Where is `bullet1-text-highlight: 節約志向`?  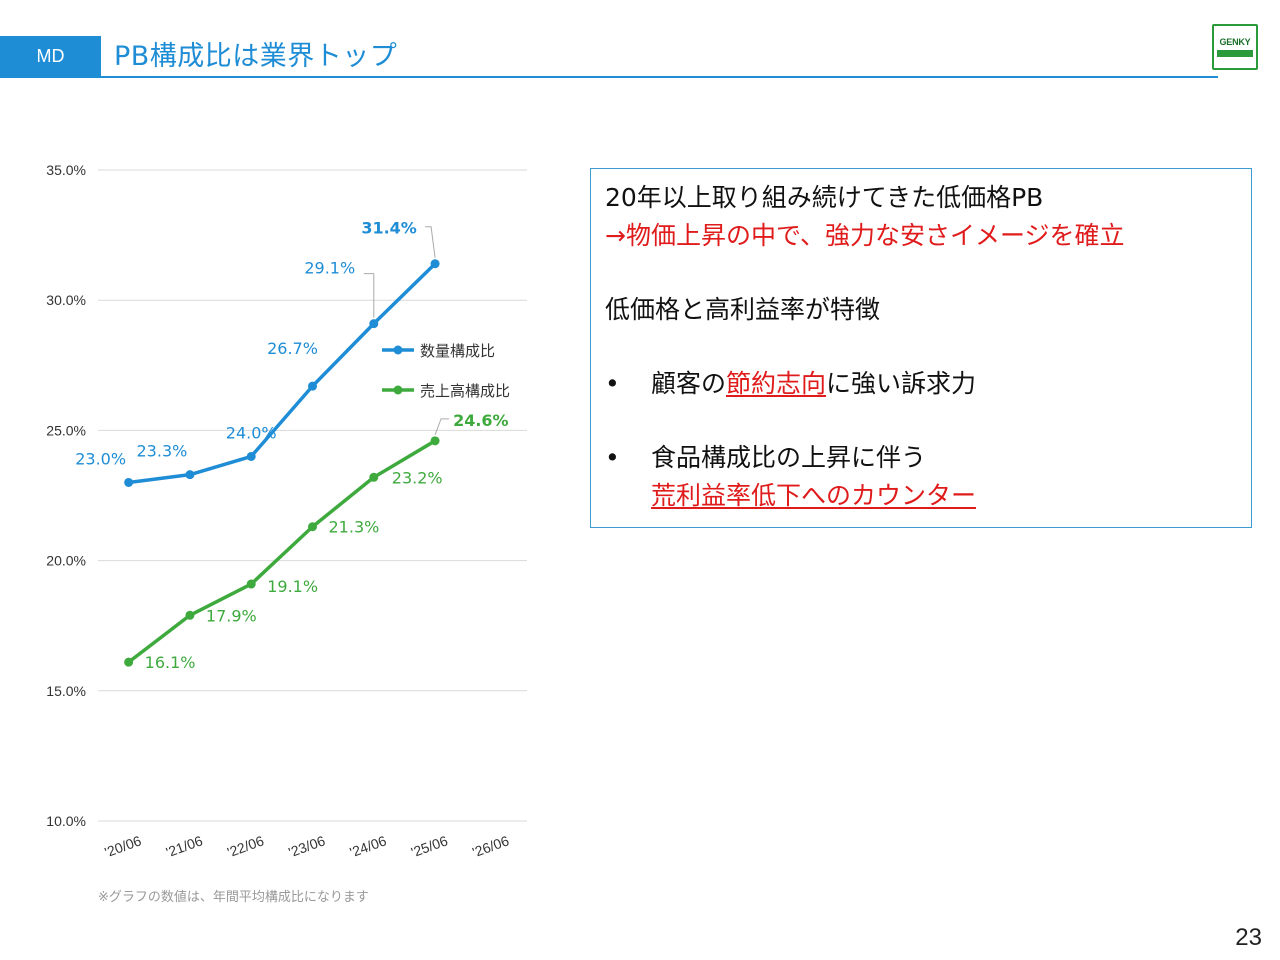 bullet1-text-highlight: 節約志向 is located at coordinates (776, 383).